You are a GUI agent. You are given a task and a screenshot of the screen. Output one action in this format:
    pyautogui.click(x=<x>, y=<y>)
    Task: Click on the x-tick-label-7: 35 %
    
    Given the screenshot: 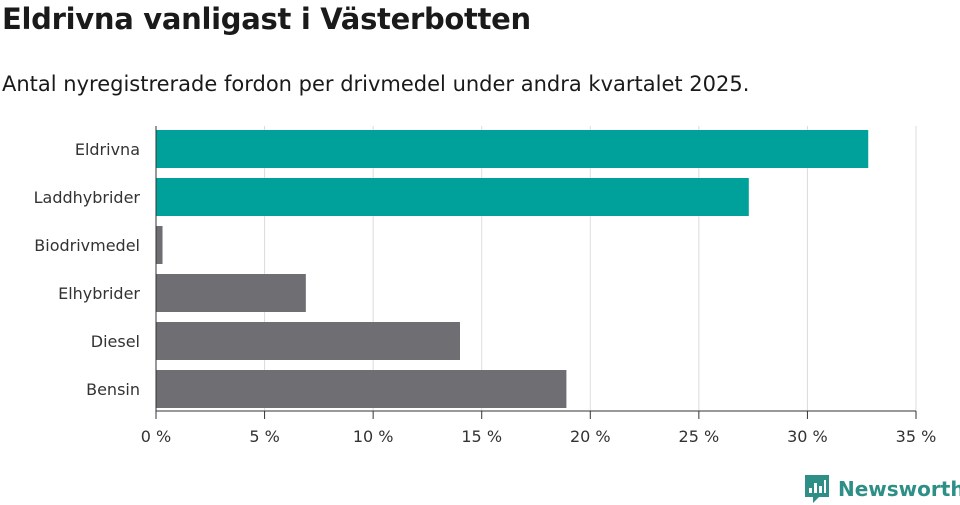 What is the action you would take?
    pyautogui.click(x=916, y=436)
    